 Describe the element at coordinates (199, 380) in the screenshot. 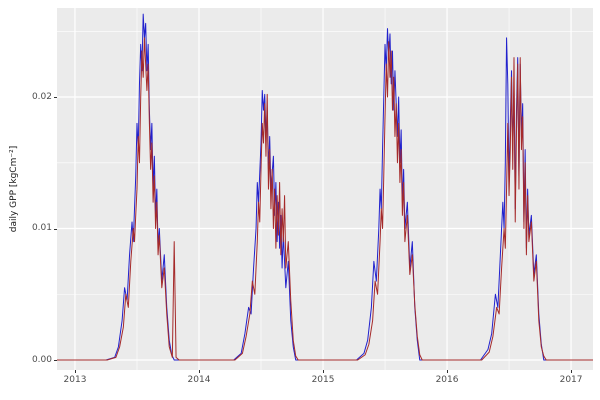

I see `x-tick-label: 2014` at that location.